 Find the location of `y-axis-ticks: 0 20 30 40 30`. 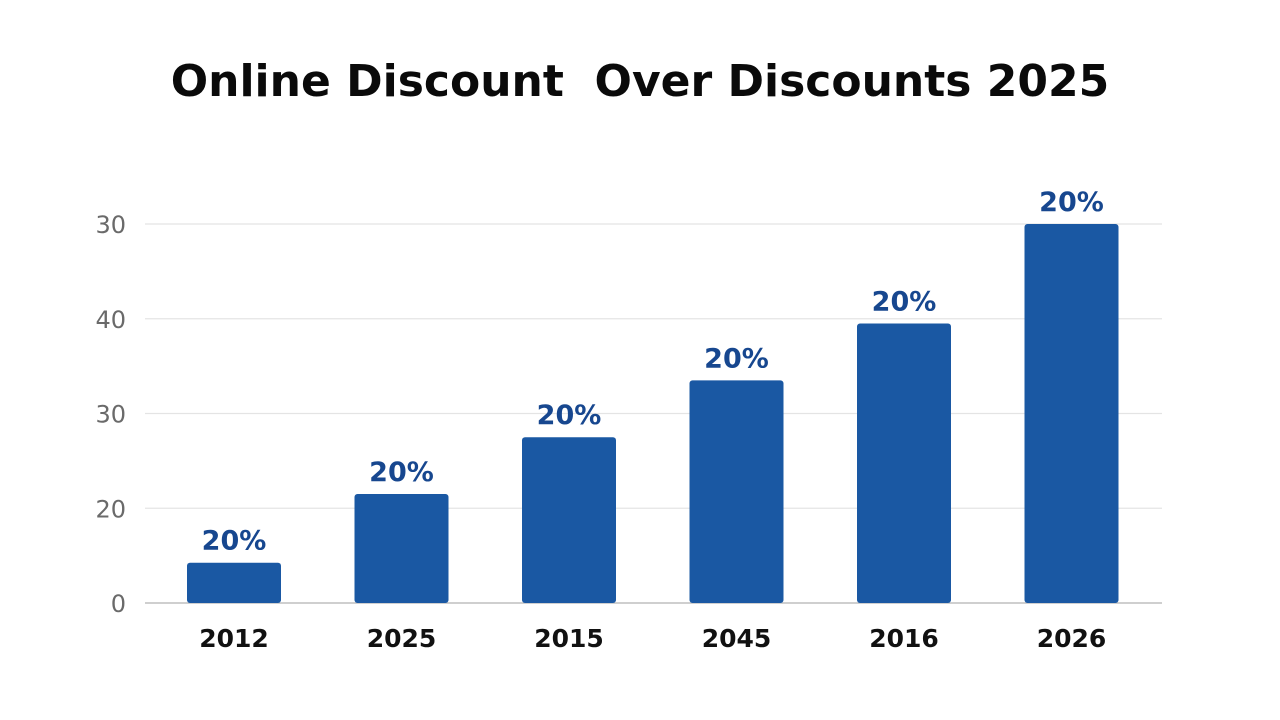

y-axis-ticks: 0 20 30 40 30 is located at coordinates (110, 414).